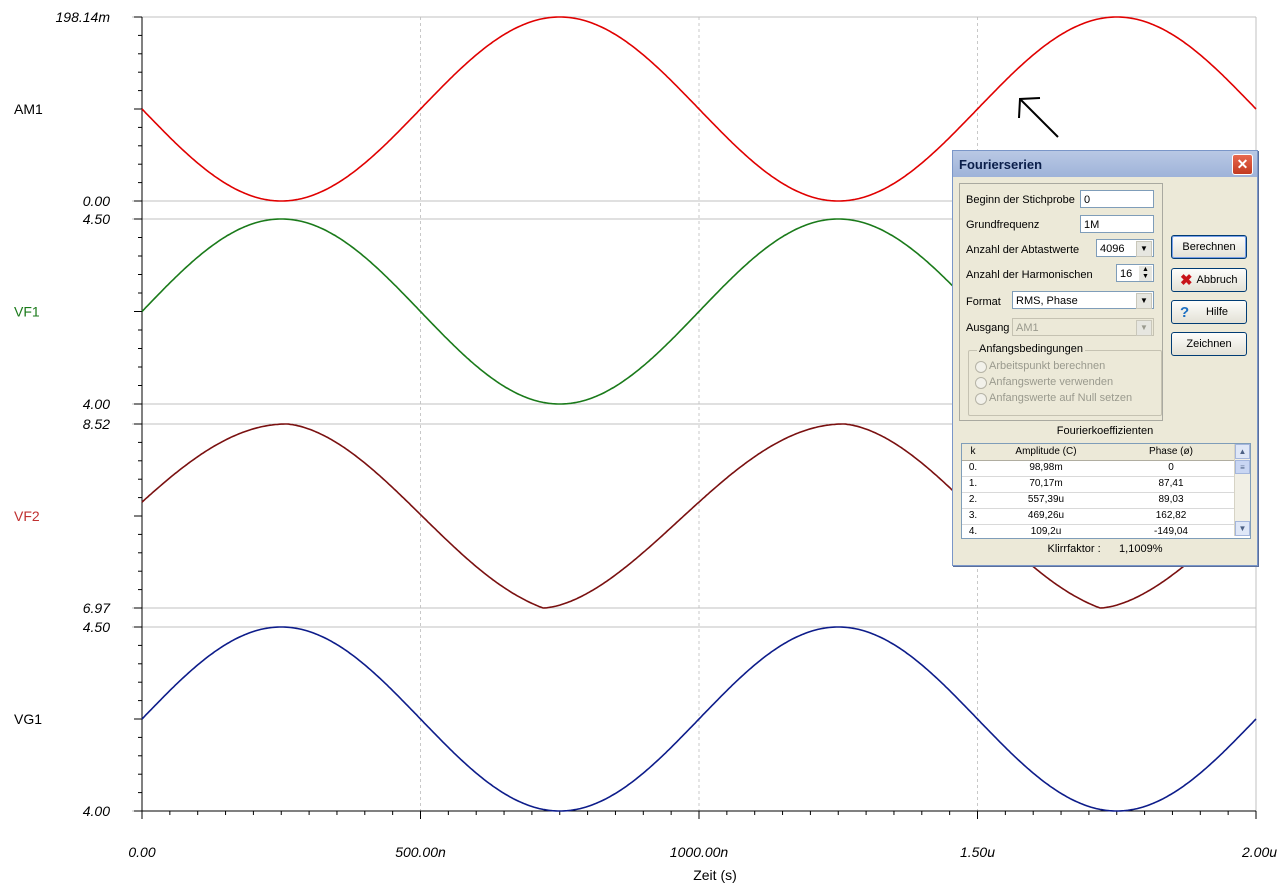  What do you see at coordinates (983, 302) in the screenshot?
I see `format-label: Format` at bounding box center [983, 302].